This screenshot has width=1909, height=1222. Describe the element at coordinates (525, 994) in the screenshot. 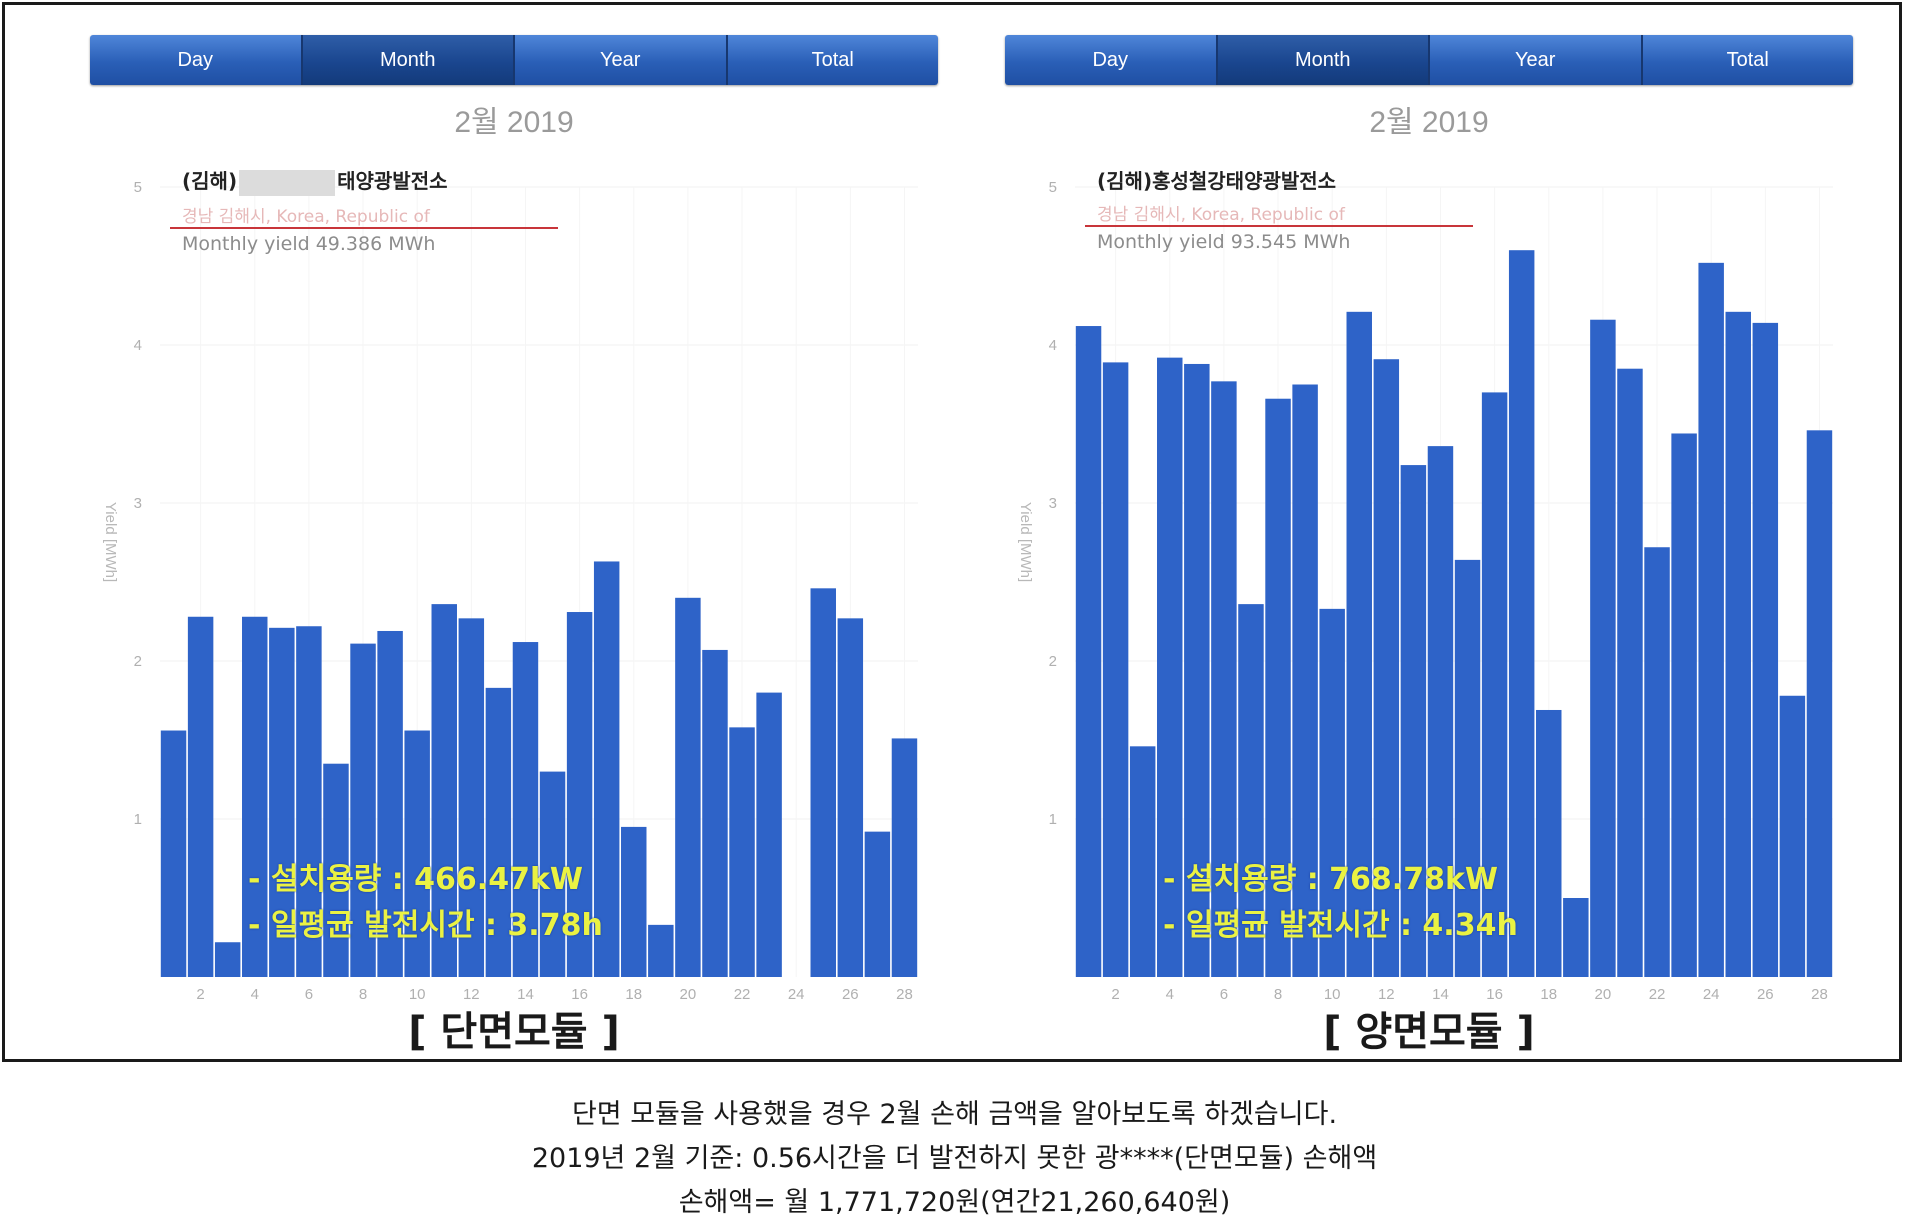

I see `x-tick-label: 14` at that location.